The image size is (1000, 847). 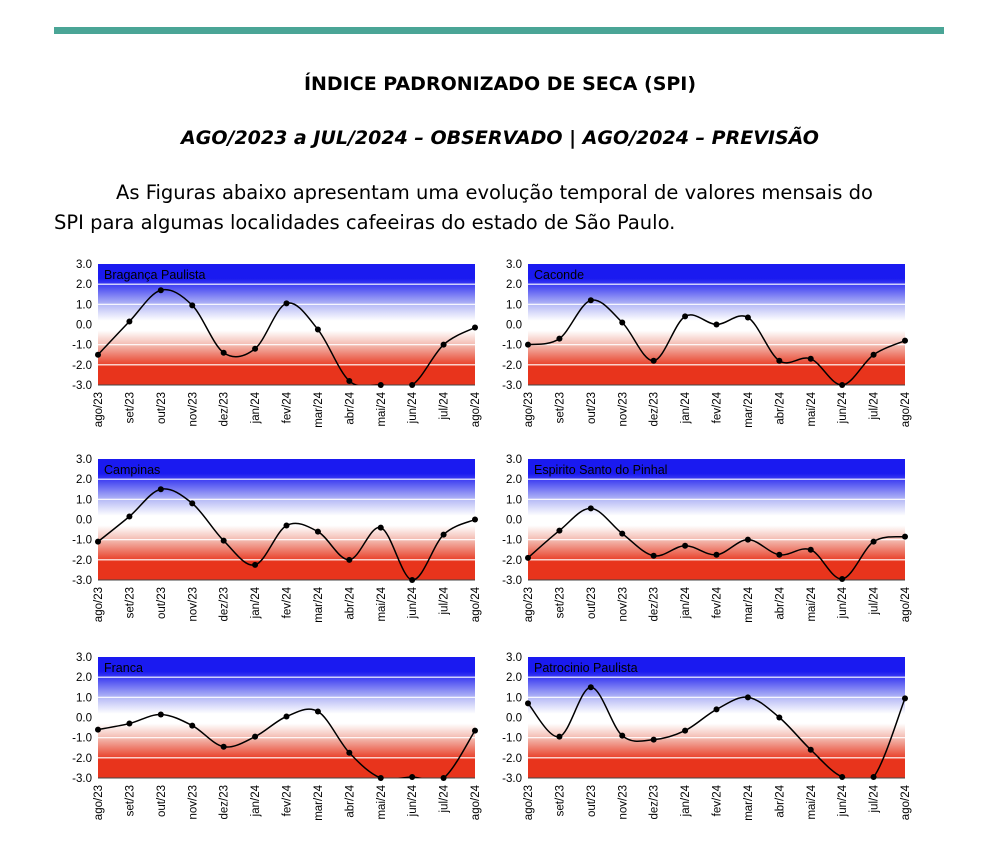 I want to click on top-rule, so click(x=499, y=30).